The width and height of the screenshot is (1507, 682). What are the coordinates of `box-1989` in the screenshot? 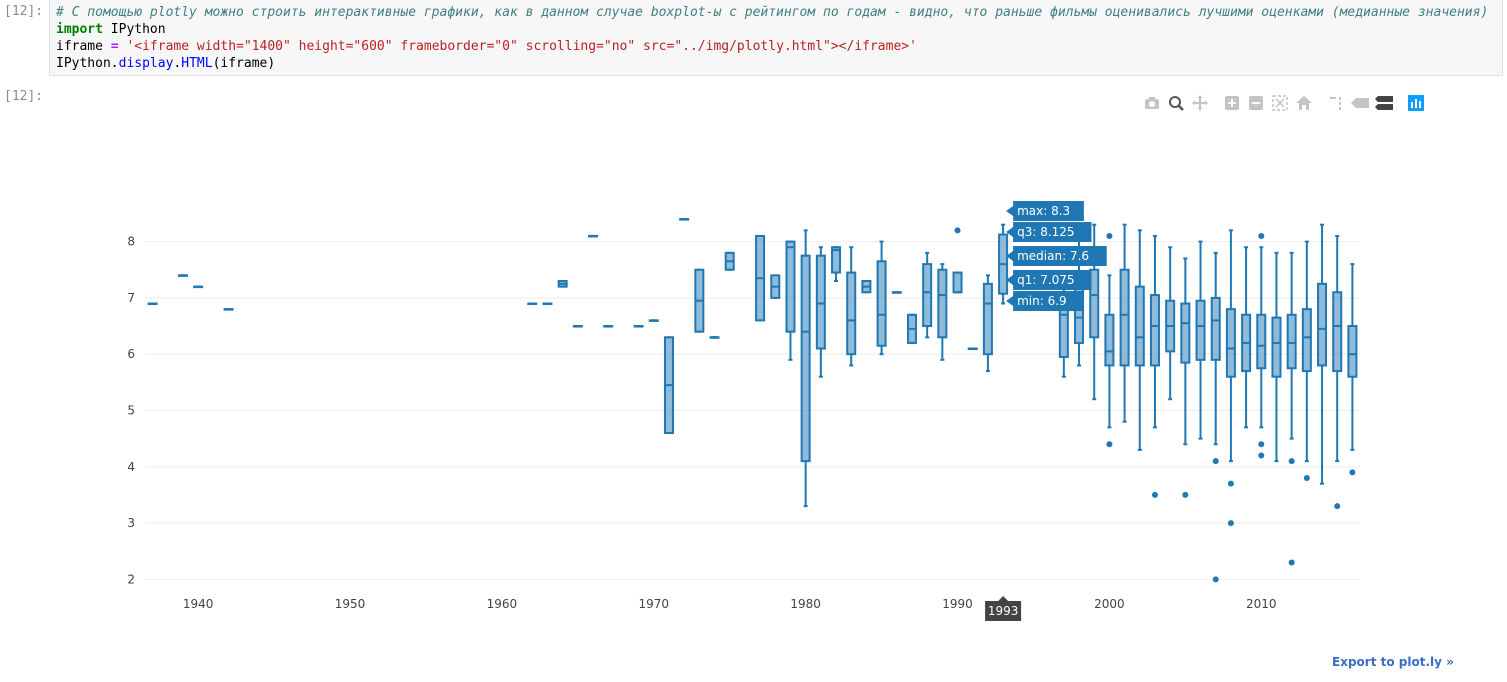 It's located at (942, 312).